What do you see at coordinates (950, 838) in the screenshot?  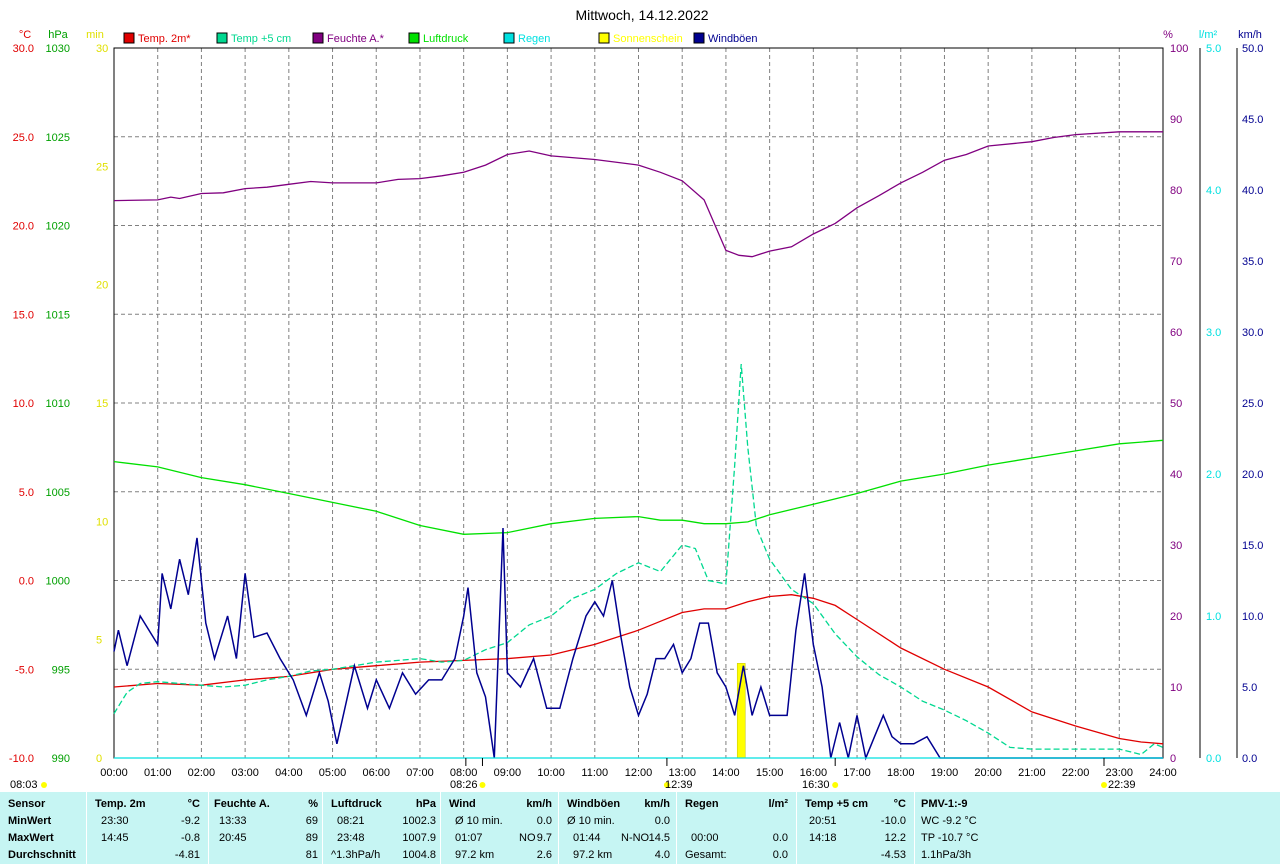 I see `pmv-dewpoint: TP -10.7 °C` at bounding box center [950, 838].